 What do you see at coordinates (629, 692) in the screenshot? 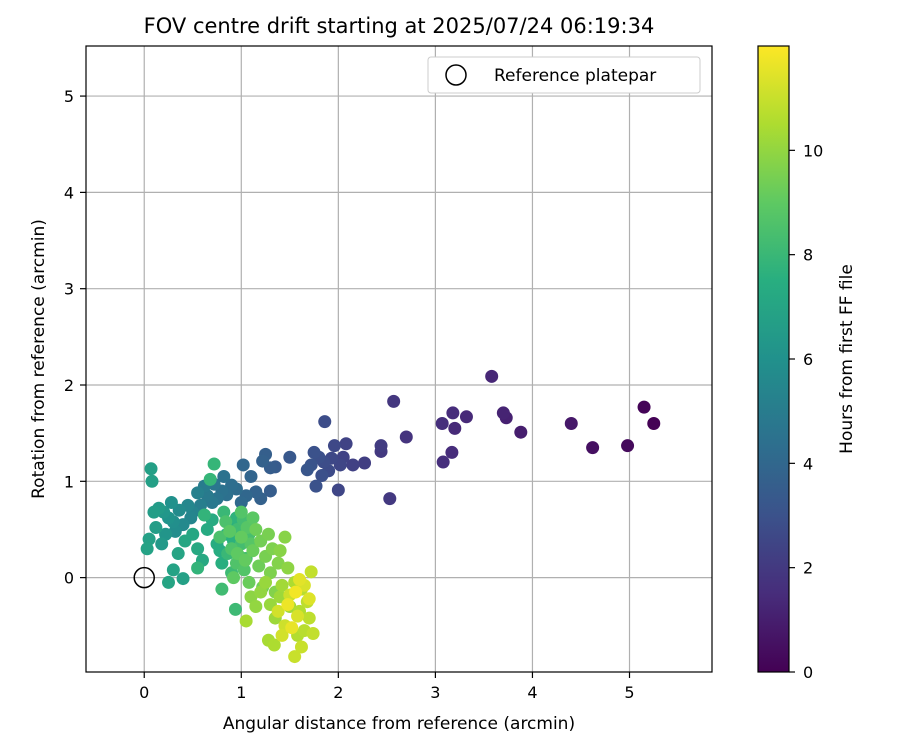
I see `x-tick-label: 5` at bounding box center [629, 692].